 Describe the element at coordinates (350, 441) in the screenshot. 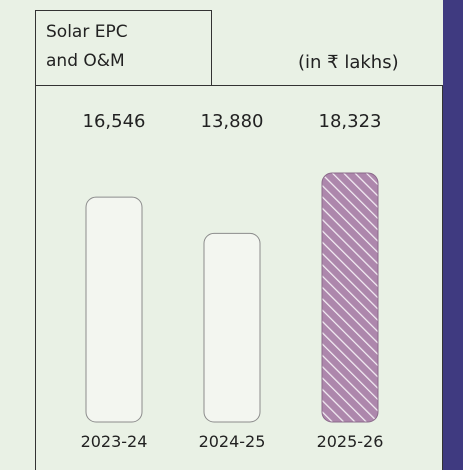

I see `x-tick-label: 2025-26` at that location.